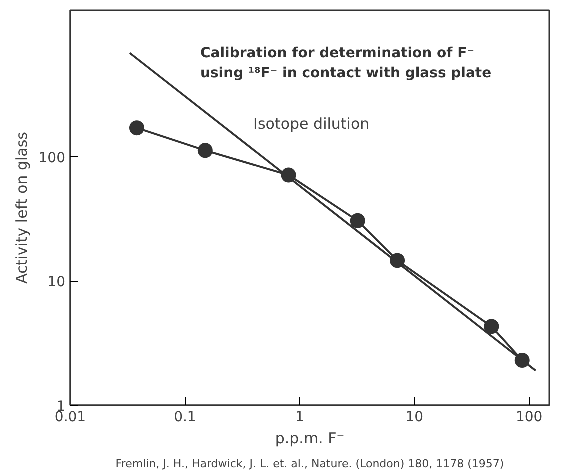  Describe the element at coordinates (57, 282) in the screenshot. I see `y-tick-label: 10` at that location.